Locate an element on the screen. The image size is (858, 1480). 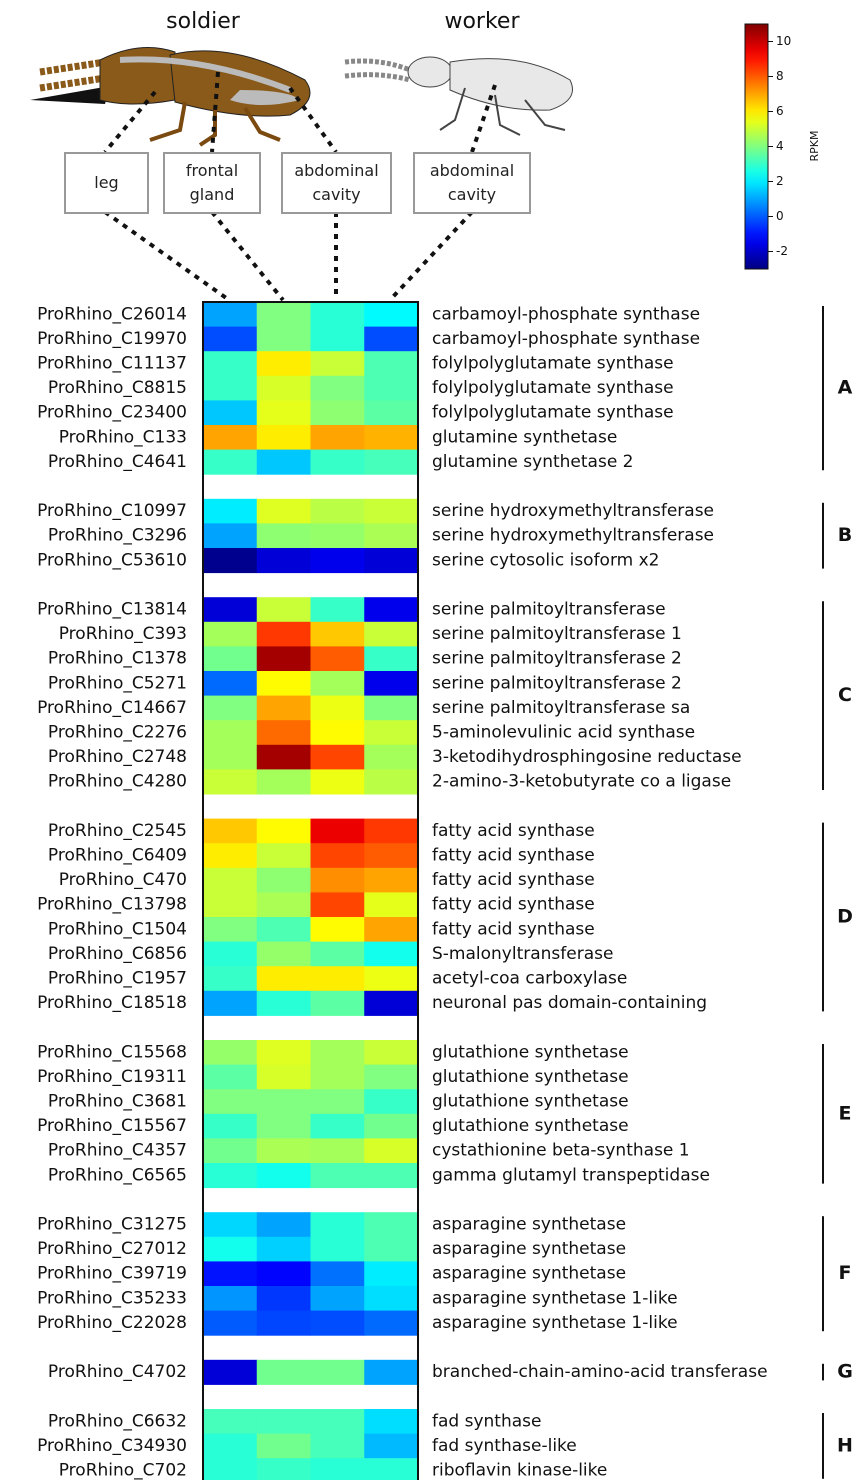
gene-id: ProRhino_C702 is located at coordinates (123, 1470).